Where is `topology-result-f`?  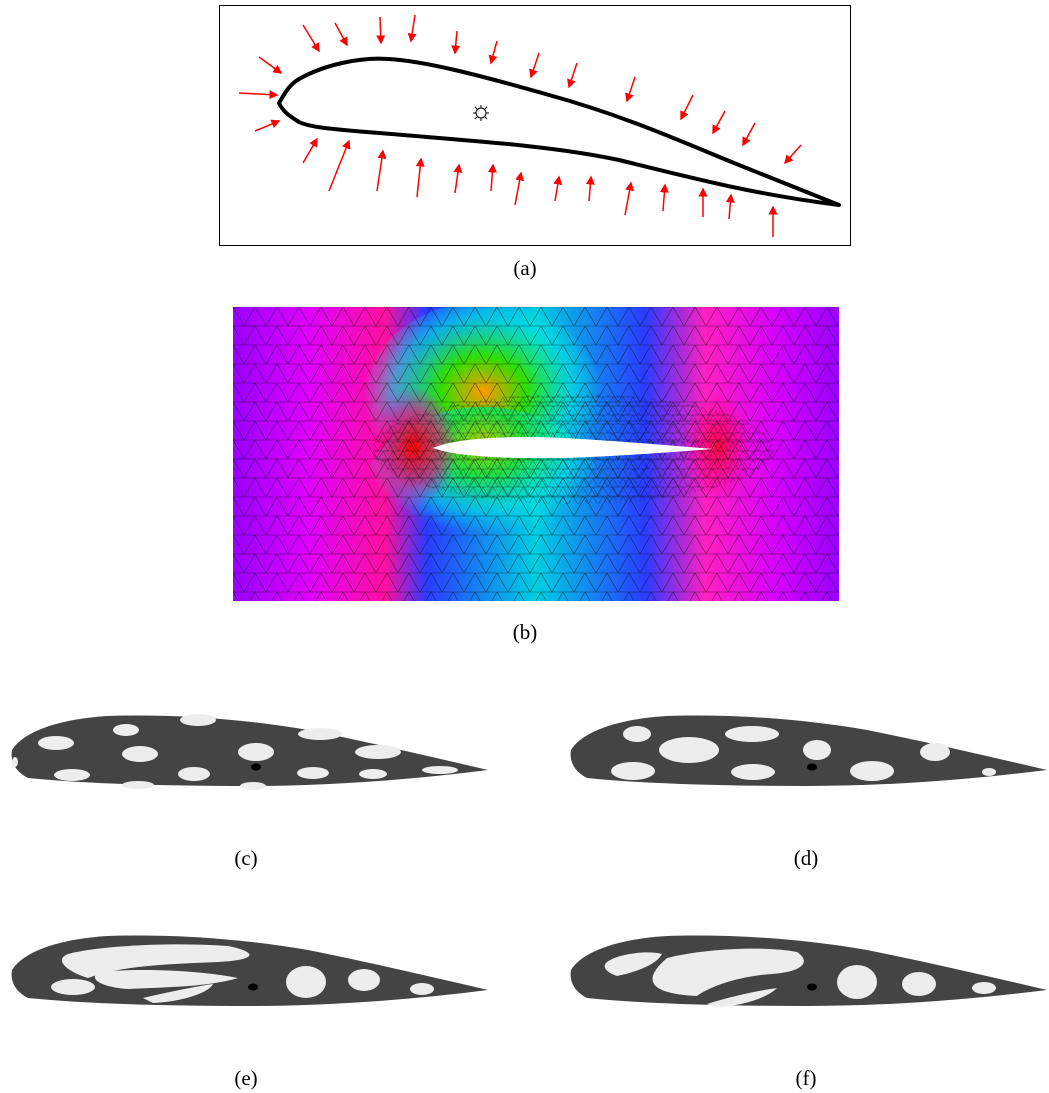 topology-result-f is located at coordinates (808, 971).